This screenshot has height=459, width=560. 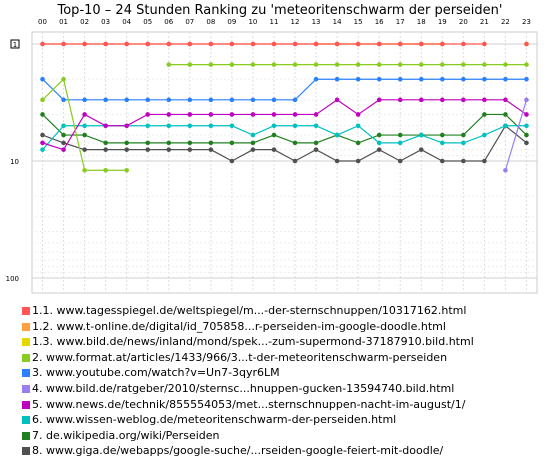 I want to click on x-tick-label: 21, so click(x=484, y=22).